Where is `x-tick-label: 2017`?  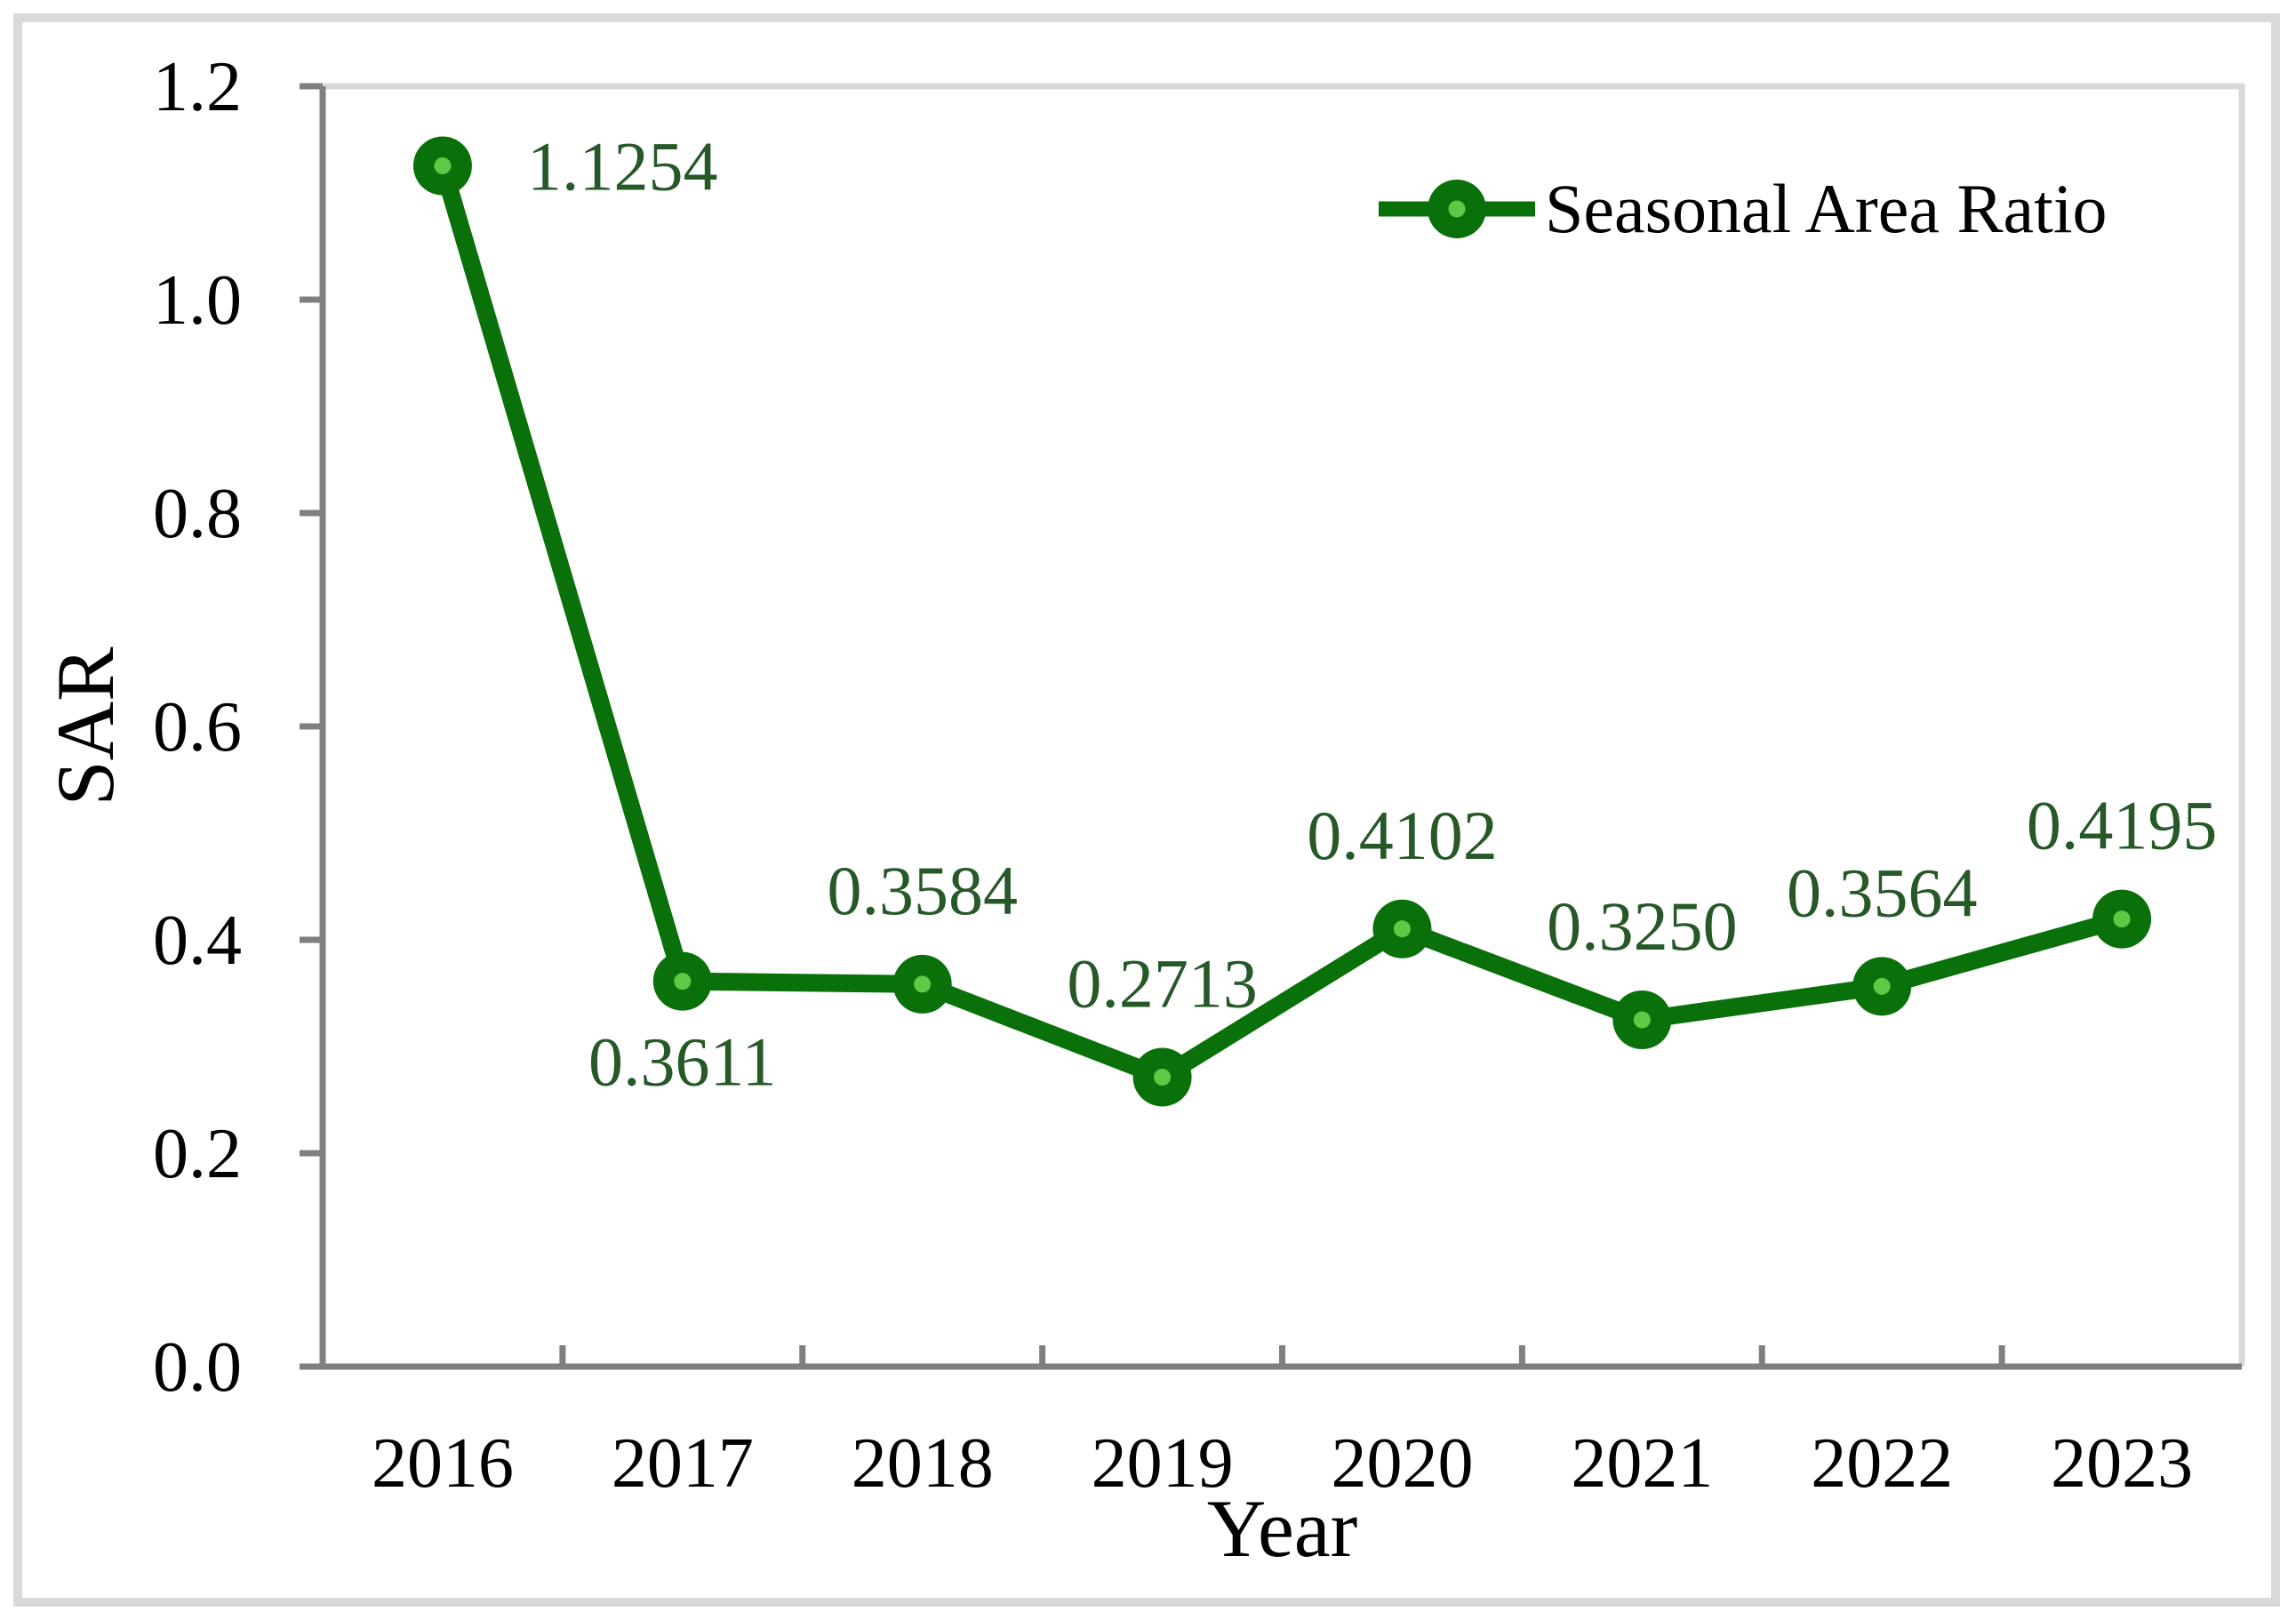 x-tick-label: 2017 is located at coordinates (683, 1463).